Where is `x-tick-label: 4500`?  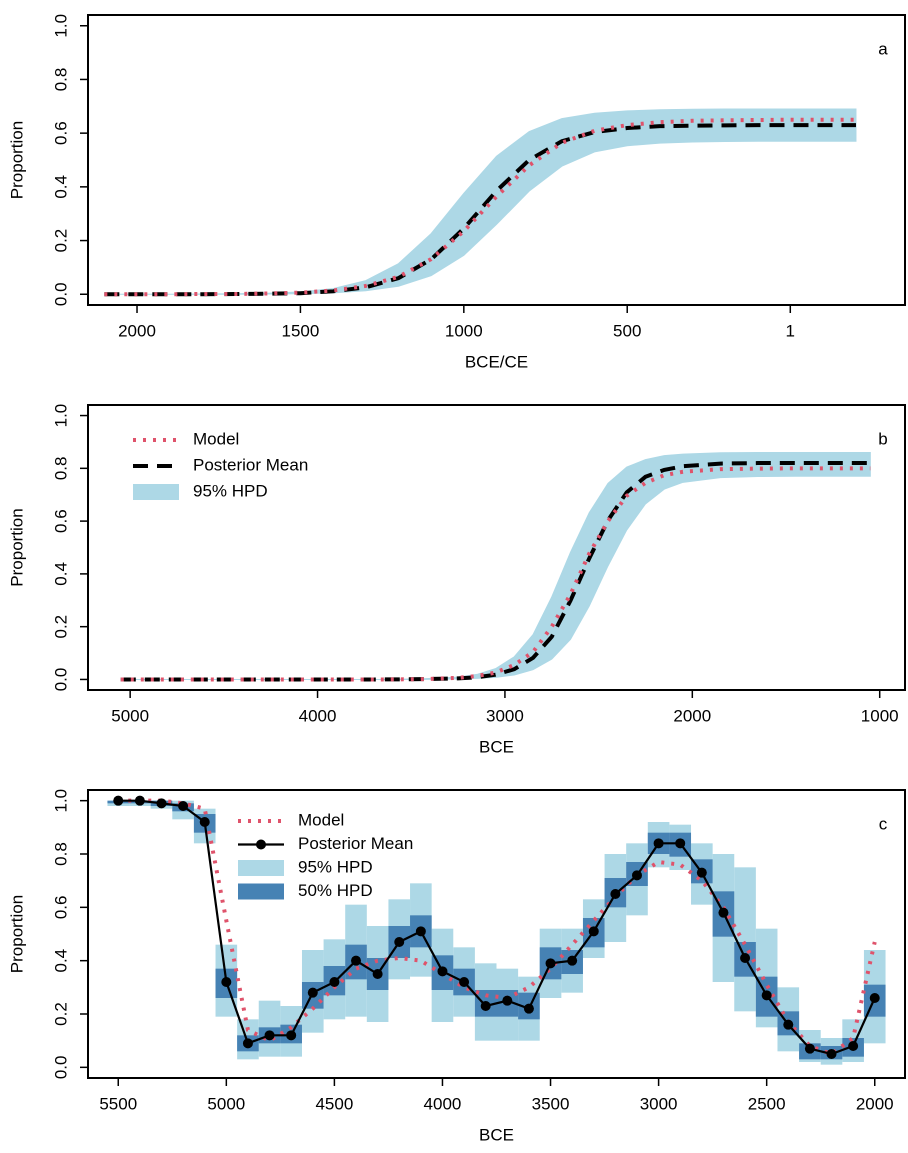 x-tick-label: 4500 is located at coordinates (334, 1103).